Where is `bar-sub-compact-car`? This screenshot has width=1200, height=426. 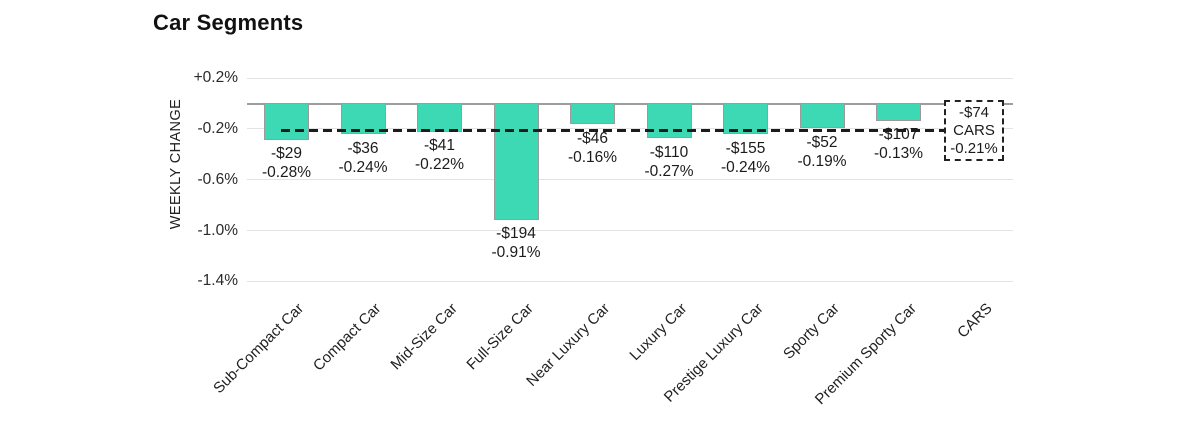
bar-sub-compact-car is located at coordinates (286, 122).